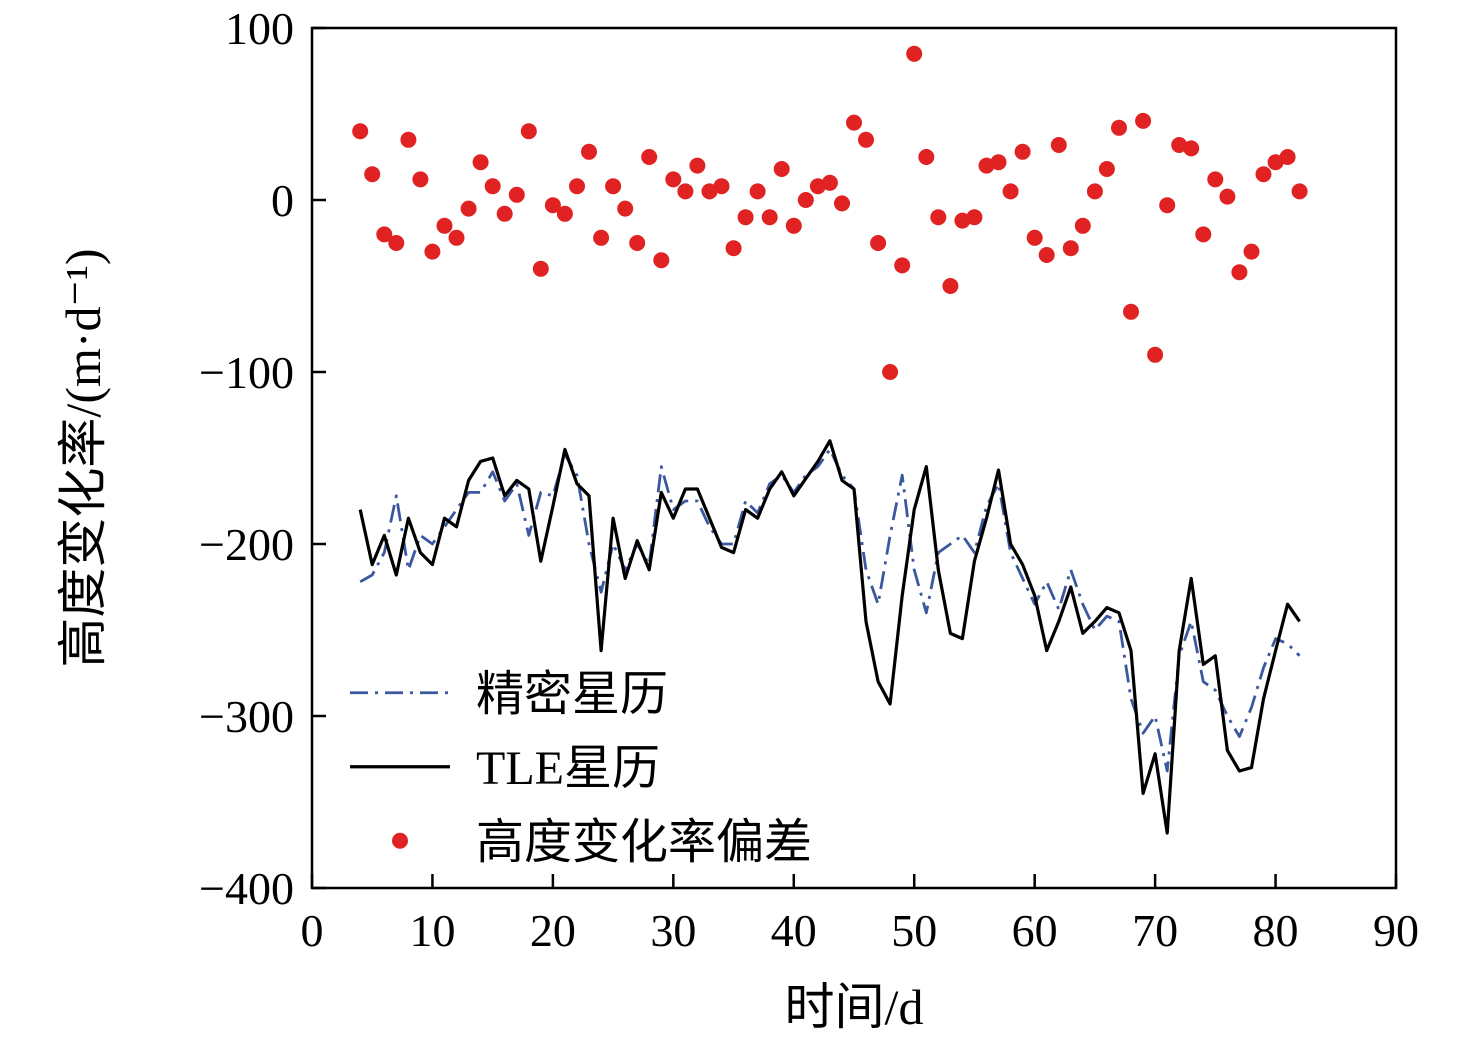  Describe the element at coordinates (262, 458) in the screenshot. I see `y-axis: 100 0 −100 −200 −300 −400` at that location.